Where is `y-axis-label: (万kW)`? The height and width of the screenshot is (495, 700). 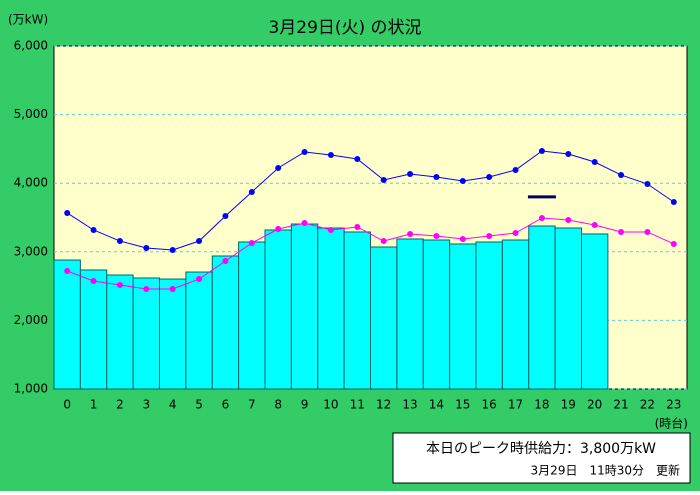 y-axis-label: (万kW) is located at coordinates (28, 20).